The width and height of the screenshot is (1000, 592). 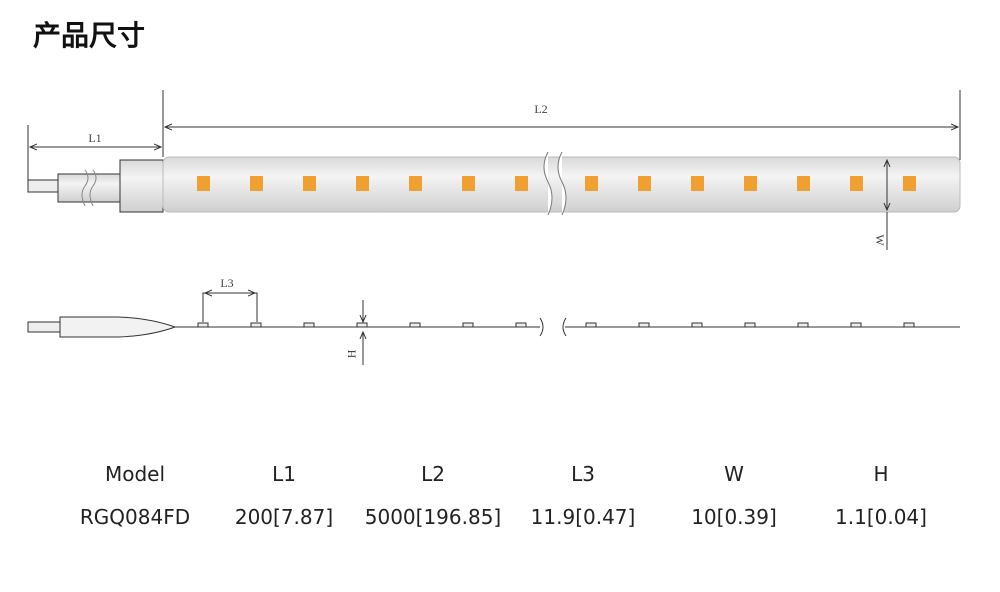 What do you see at coordinates (506, 473) in the screenshot?
I see `header-row: Model L1 L2 L3 W H` at bounding box center [506, 473].